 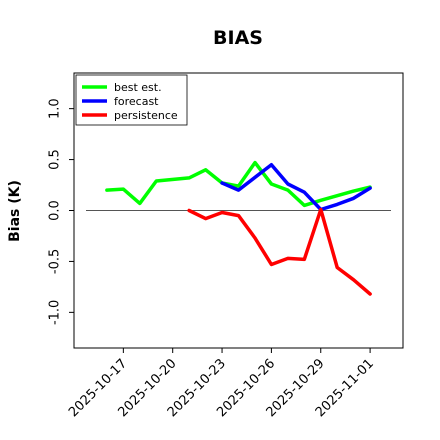 I want to click on legend-label: best est., so click(x=138, y=87).